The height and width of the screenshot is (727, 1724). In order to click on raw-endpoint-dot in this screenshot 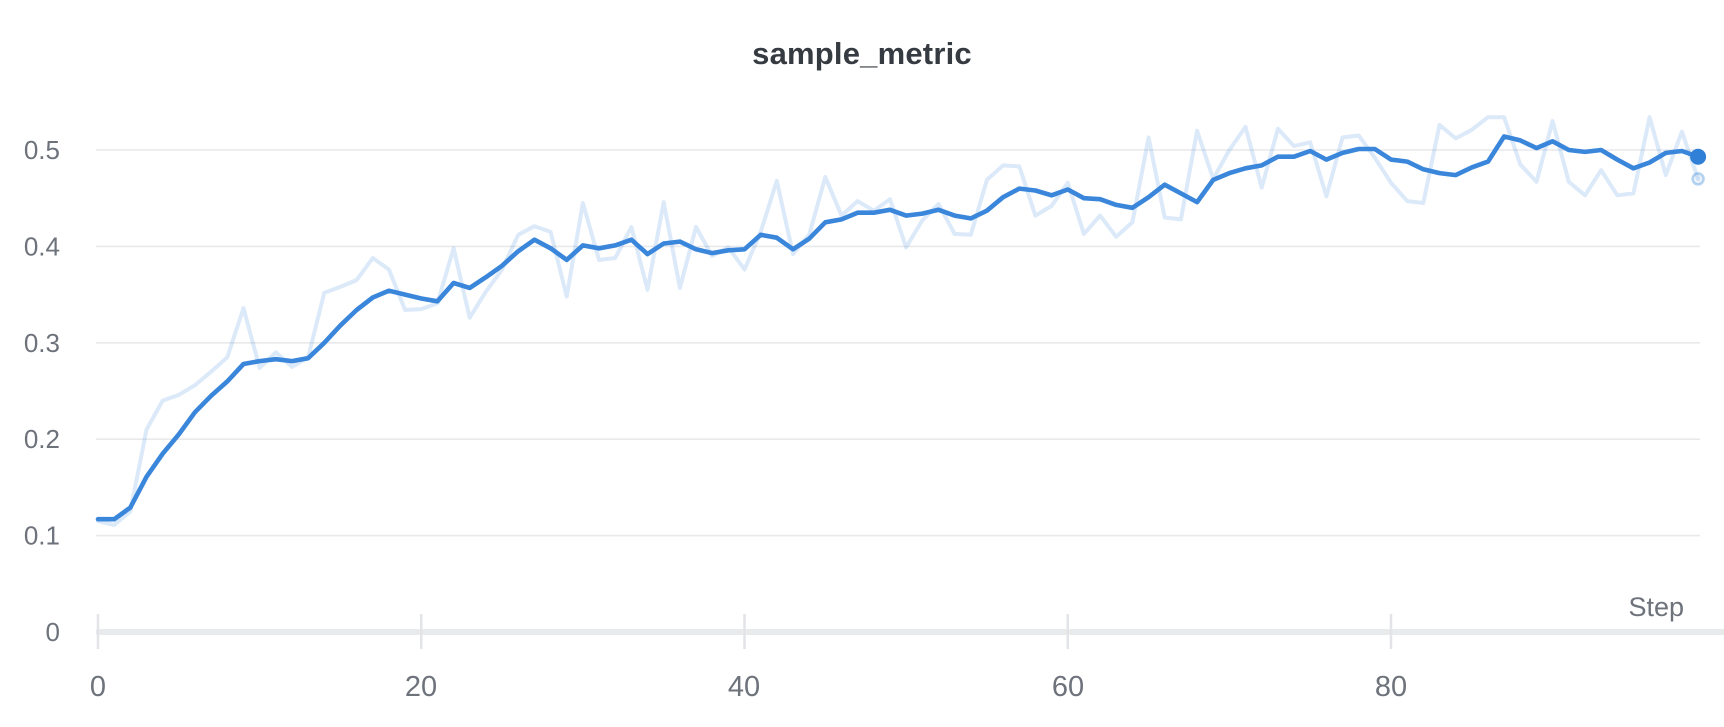, I will do `click(1698, 179)`.